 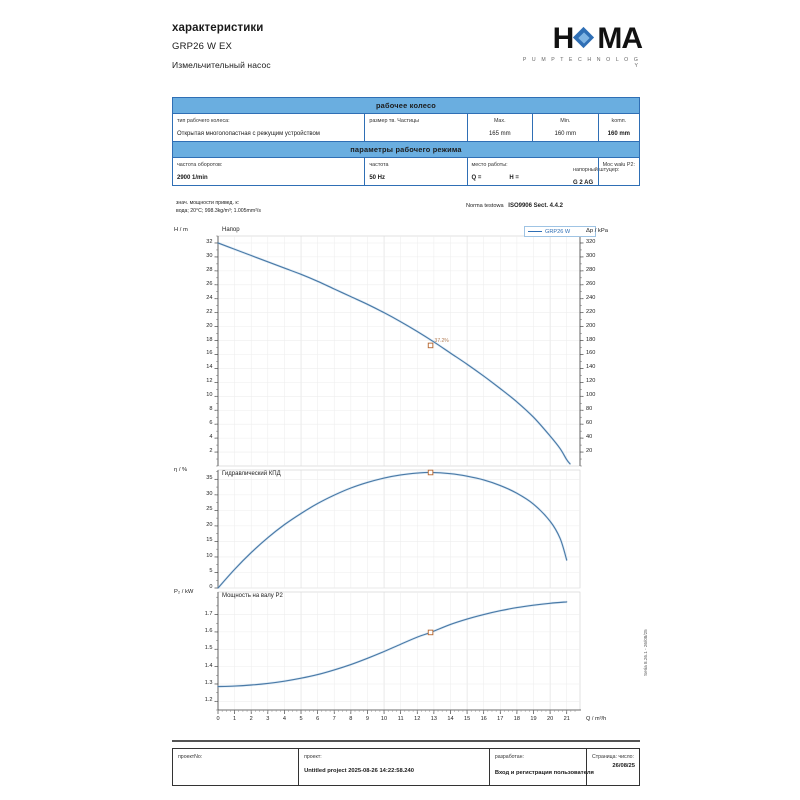 I want to click on port-value: G 2 AG, so click(x=583, y=183).